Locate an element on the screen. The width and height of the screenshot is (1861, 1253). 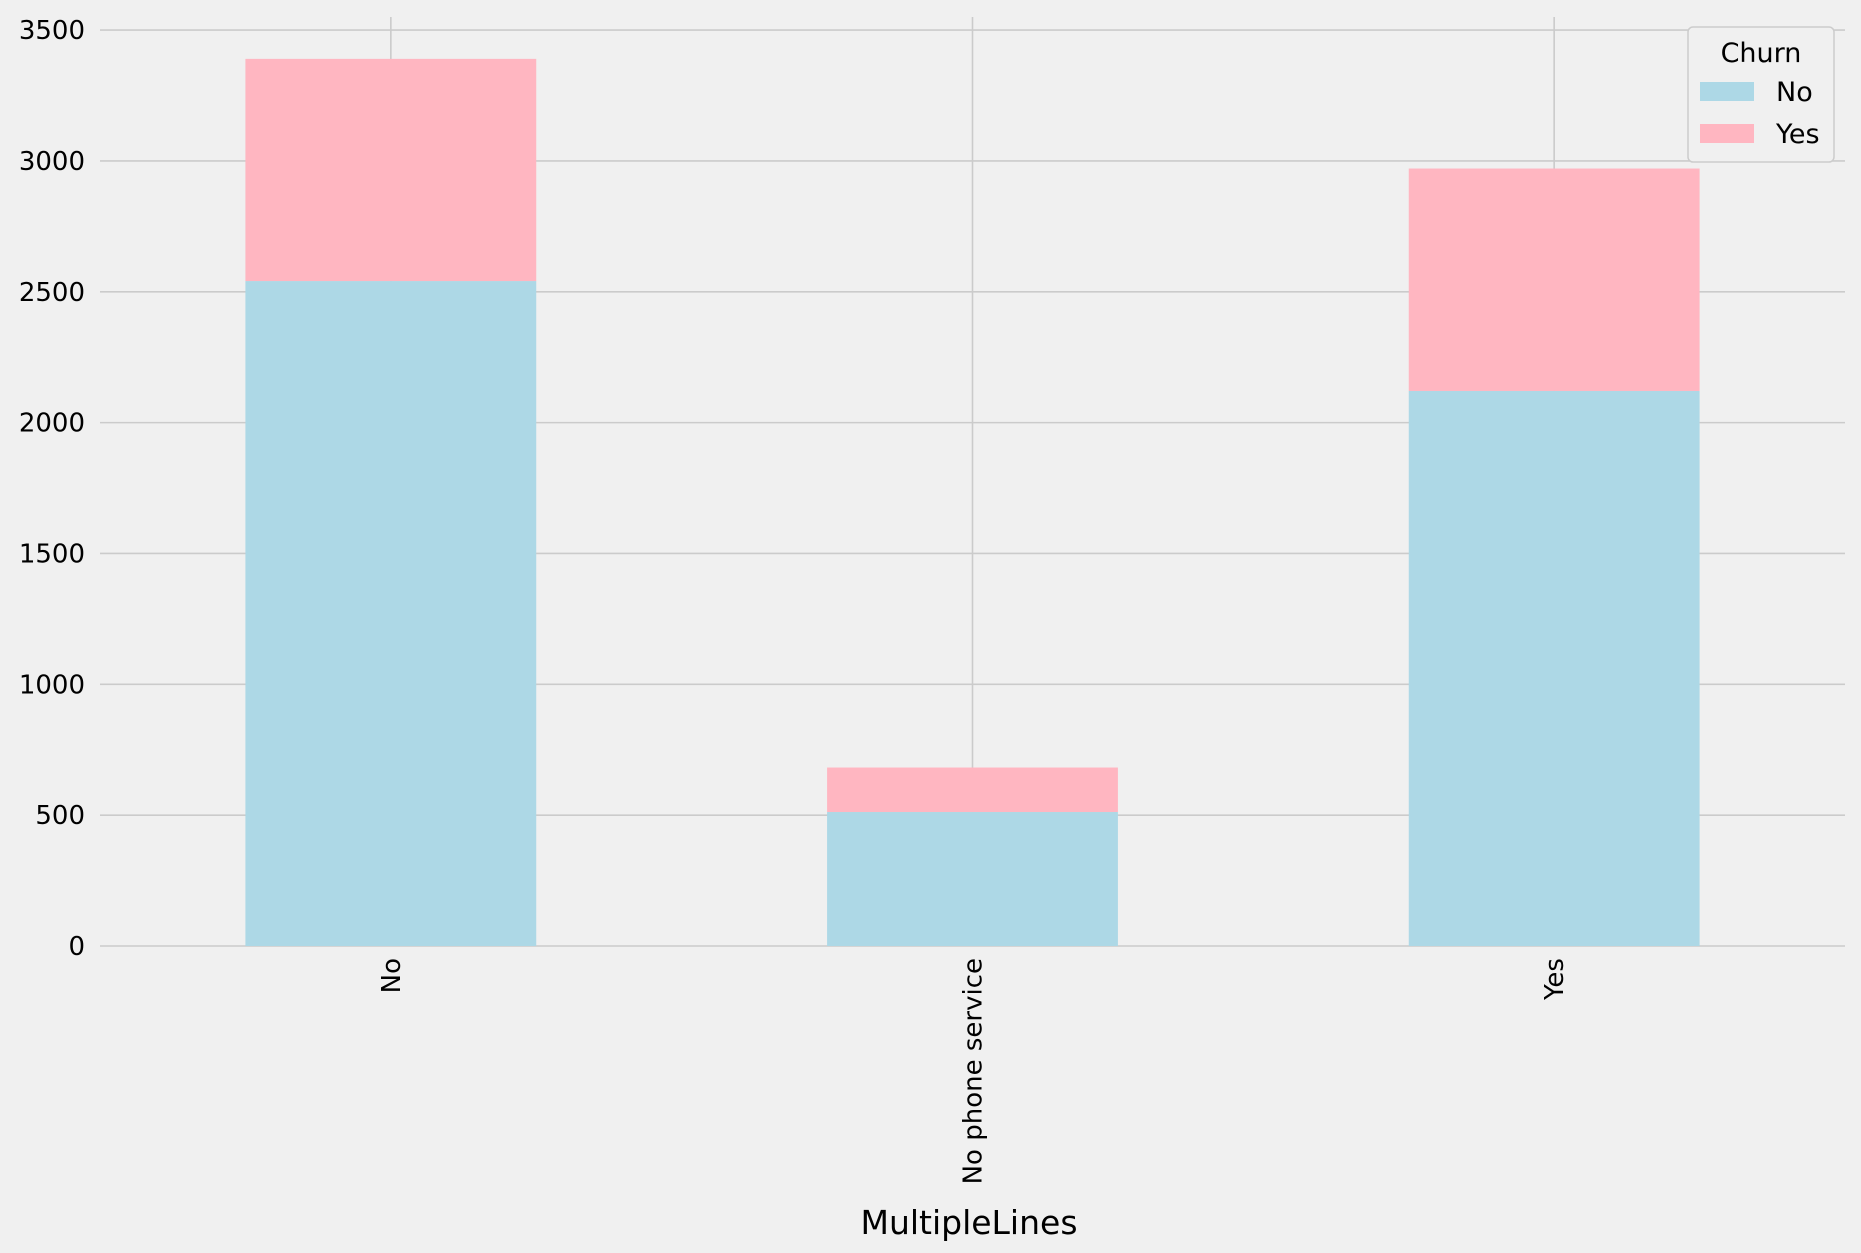
x-tick-label: No phone service is located at coordinates (974, 1071).